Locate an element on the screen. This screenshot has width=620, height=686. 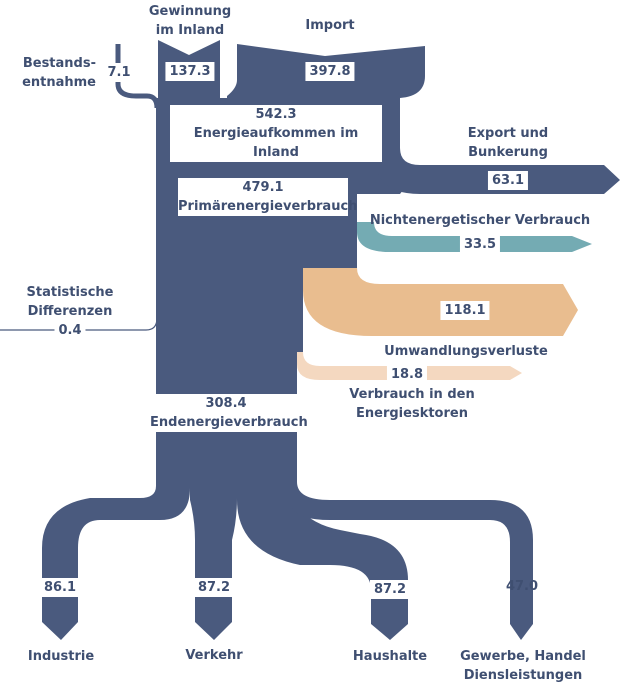
label-verkehr: Verkehr is located at coordinates (214, 655).